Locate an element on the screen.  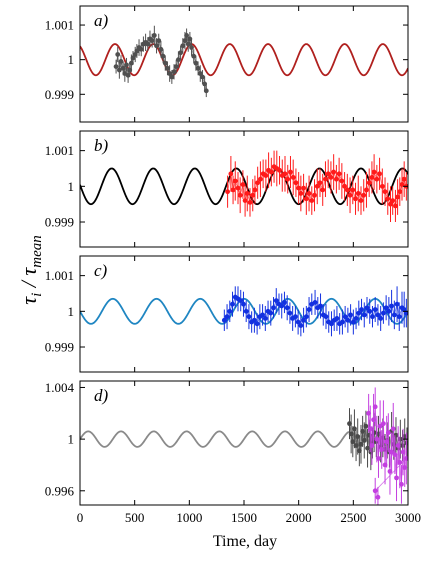
x-tick-label: 3000 is located at coordinates (408, 517).